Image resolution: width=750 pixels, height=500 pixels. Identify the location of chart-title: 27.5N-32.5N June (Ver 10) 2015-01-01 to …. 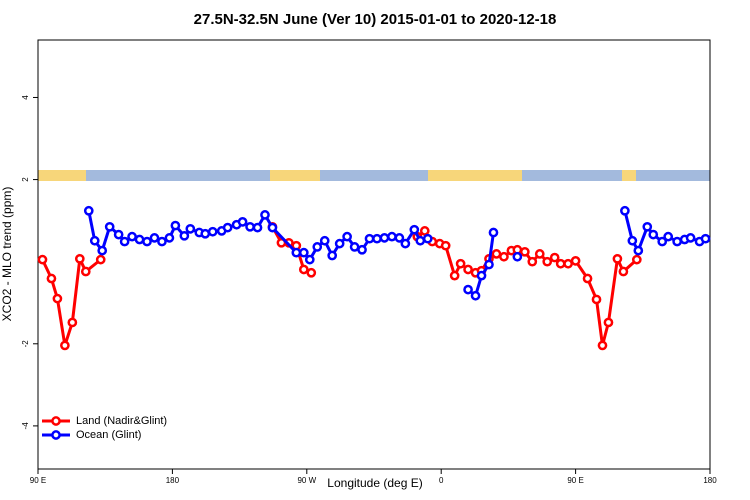
(375, 19).